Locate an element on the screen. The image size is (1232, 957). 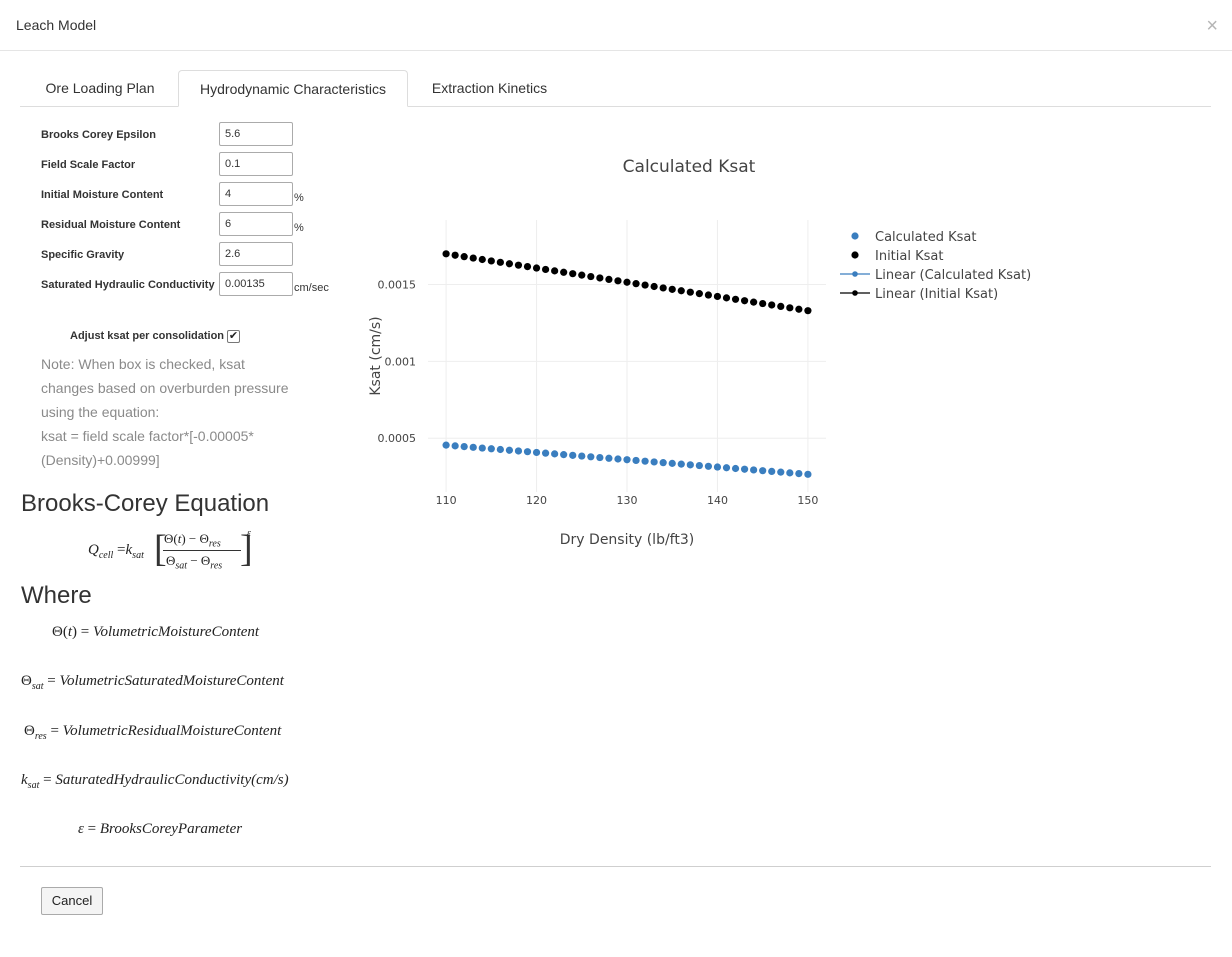
where-theta-t: Θ(t) = VolumetricMoistureContent is located at coordinates (156, 632).